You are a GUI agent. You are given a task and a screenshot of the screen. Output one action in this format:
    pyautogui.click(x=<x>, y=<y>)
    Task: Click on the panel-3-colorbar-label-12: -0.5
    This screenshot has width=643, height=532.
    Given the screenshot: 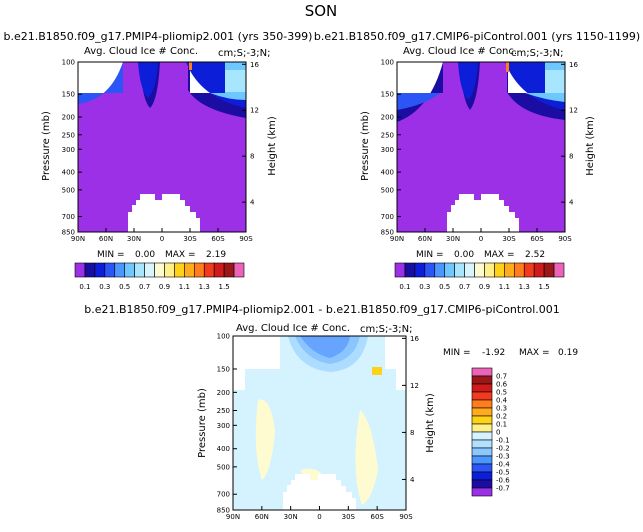 What is the action you would take?
    pyautogui.click(x=503, y=473)
    